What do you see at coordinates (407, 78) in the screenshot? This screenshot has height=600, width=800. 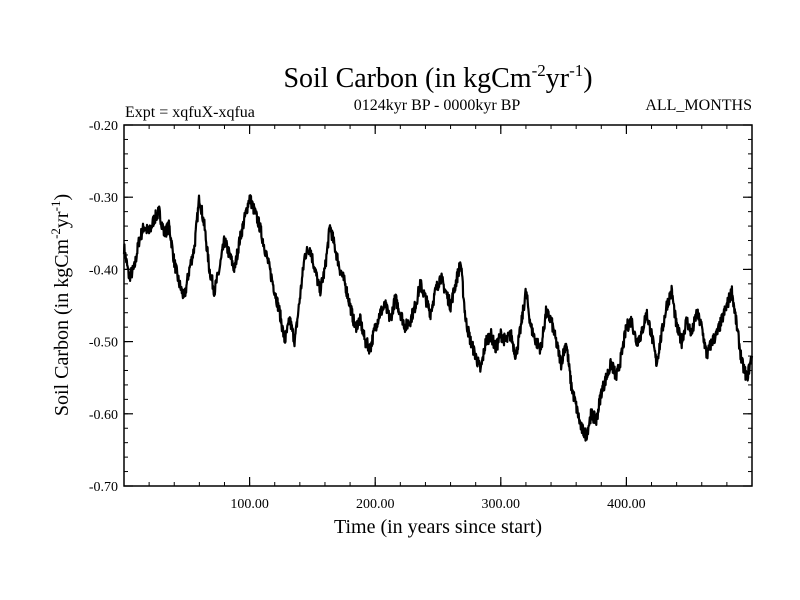 I see `chart-title-text: Soil Carbon (in kgCm` at bounding box center [407, 78].